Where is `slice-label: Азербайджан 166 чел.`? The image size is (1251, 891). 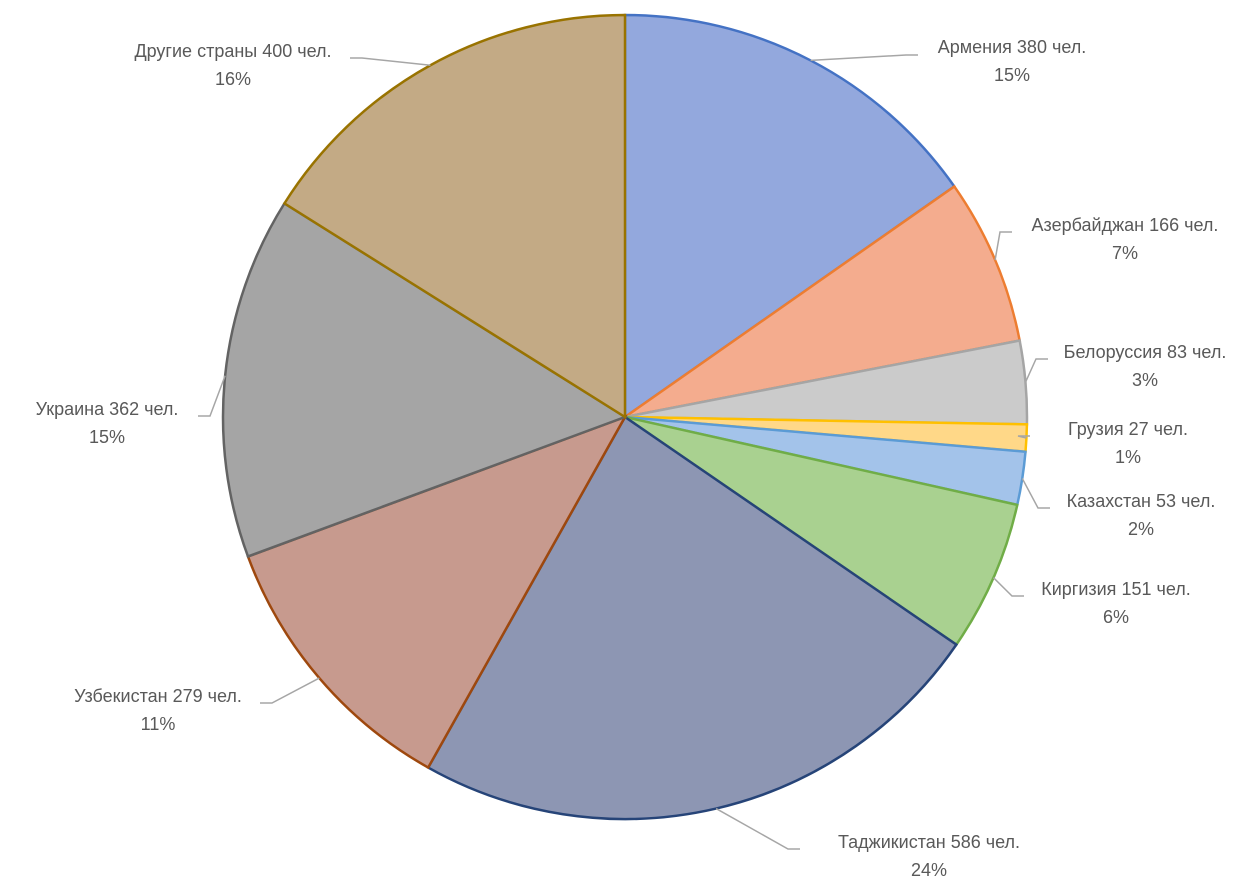 slice-label: Азербайджан 166 чел. is located at coordinates (1125, 225).